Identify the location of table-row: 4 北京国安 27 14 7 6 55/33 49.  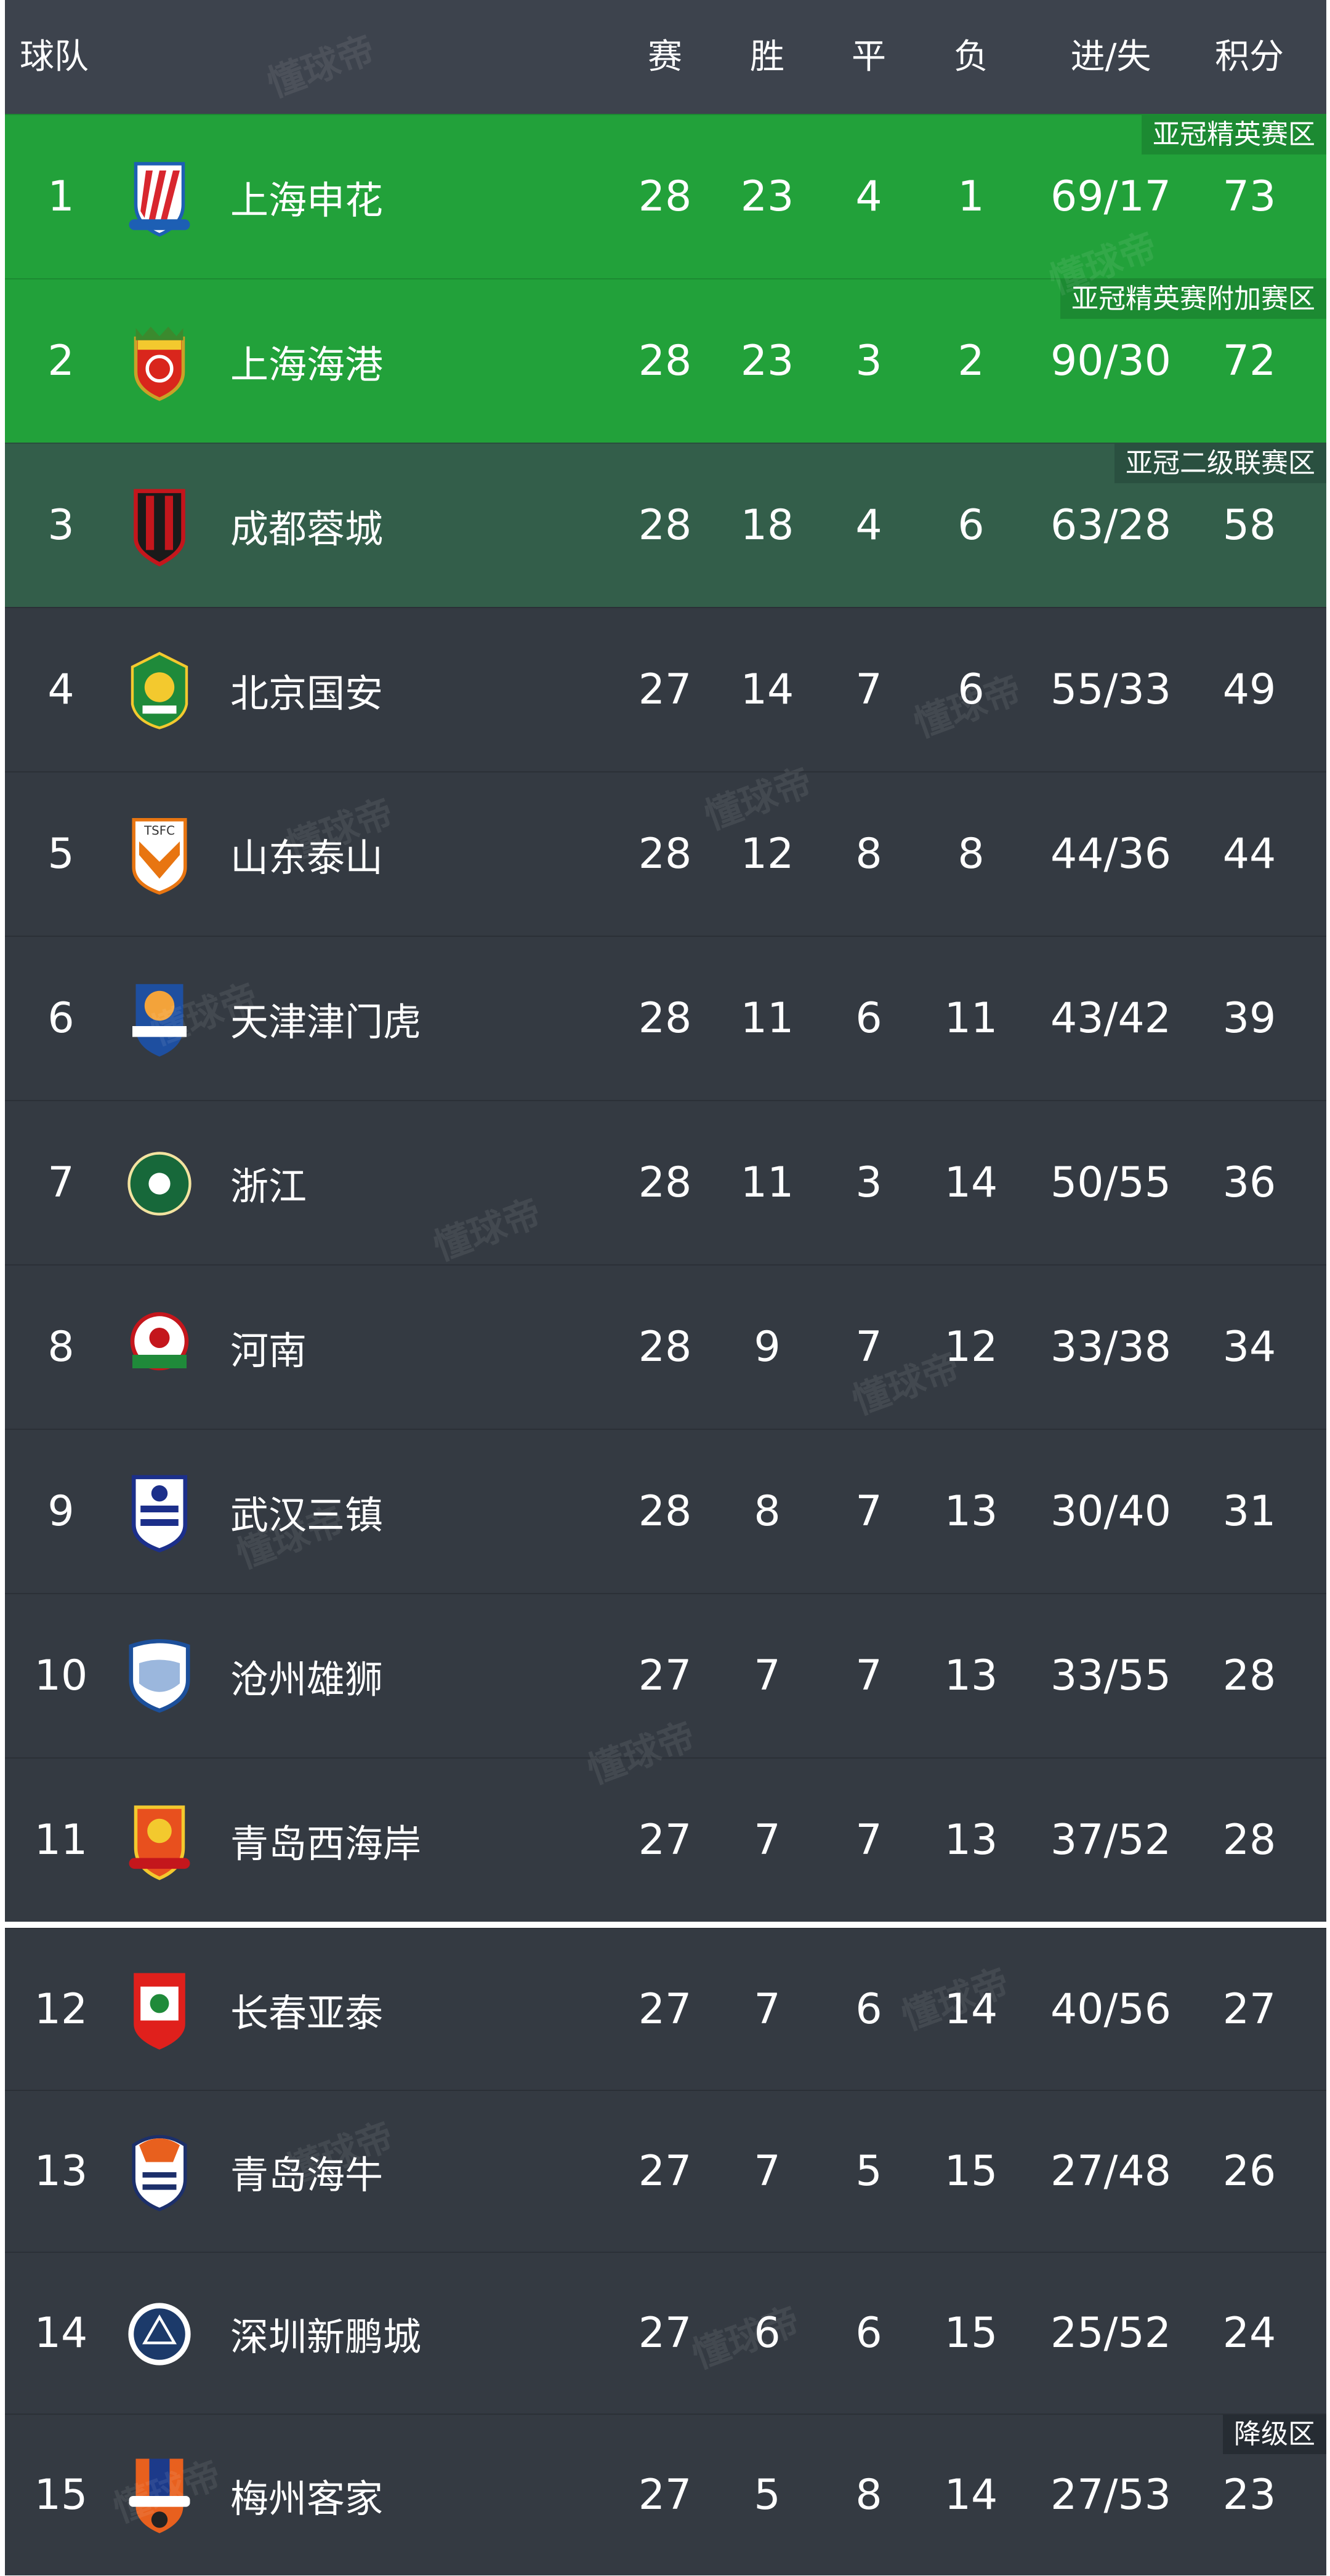
(665, 689).